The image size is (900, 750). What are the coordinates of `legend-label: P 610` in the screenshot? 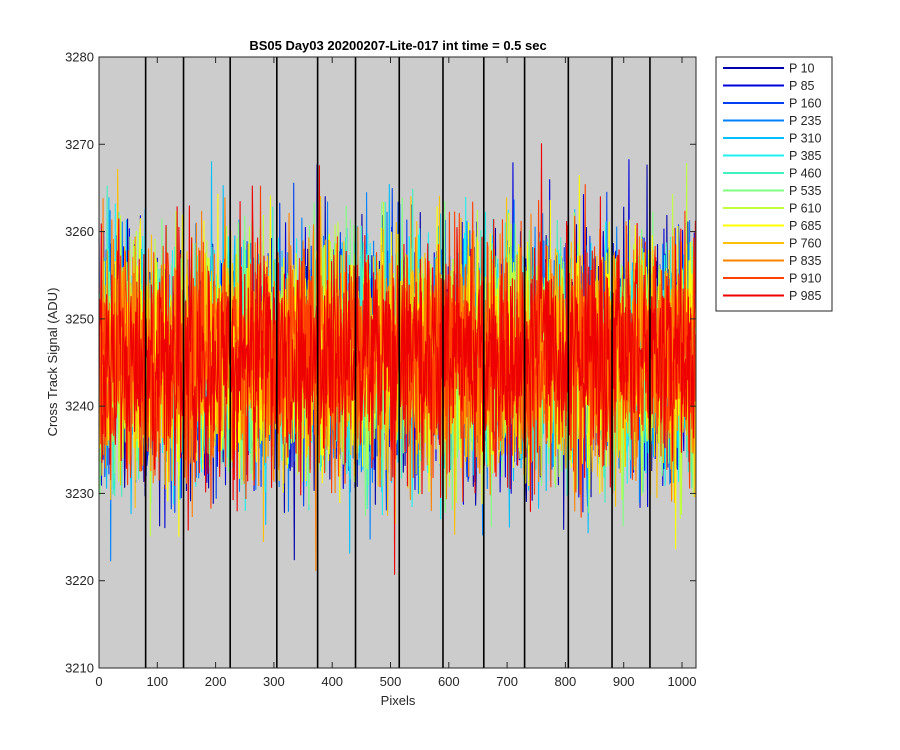 It's located at (805, 209).